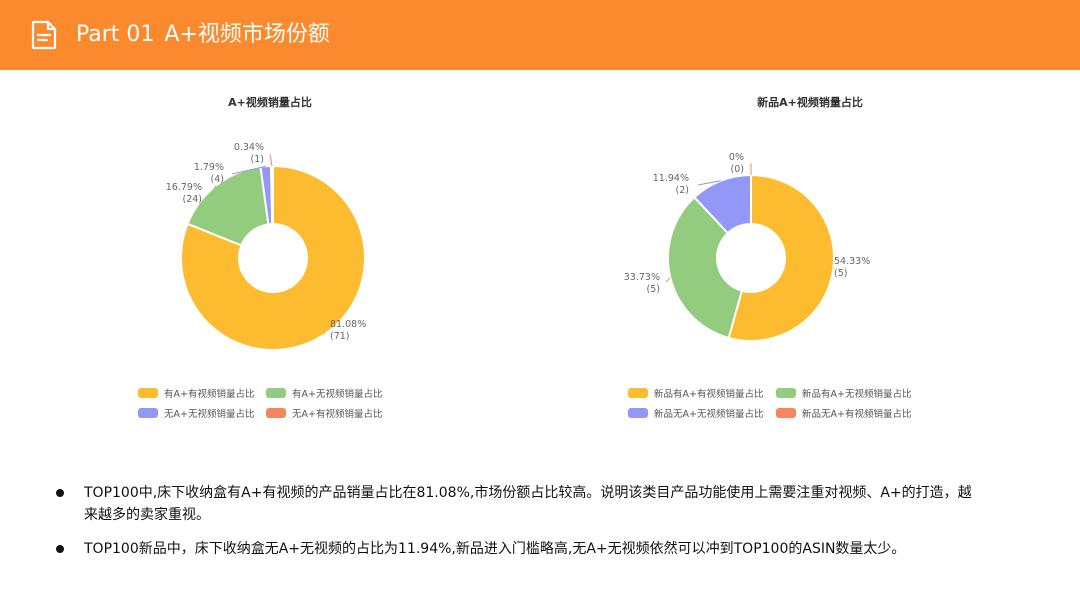 The height and width of the screenshot is (607, 1080). What do you see at coordinates (192, 199) in the screenshot?
I see `slice-count-label: (24)` at bounding box center [192, 199].